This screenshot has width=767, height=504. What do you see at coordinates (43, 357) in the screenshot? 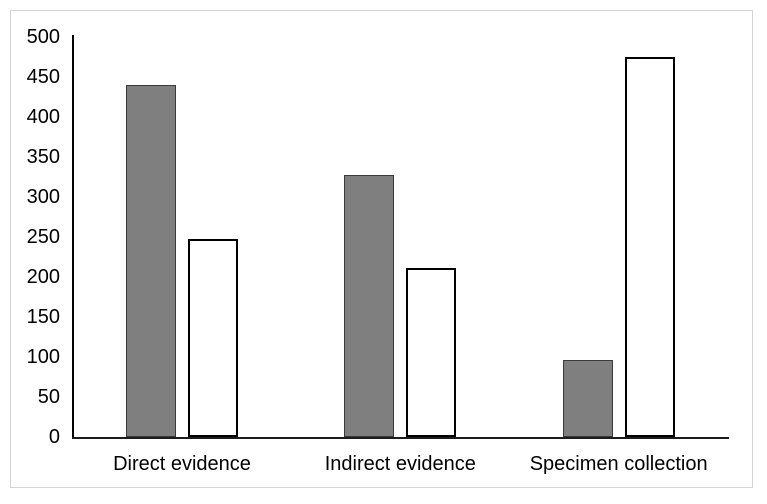
I see `y-tick-label: 100` at bounding box center [43, 357].